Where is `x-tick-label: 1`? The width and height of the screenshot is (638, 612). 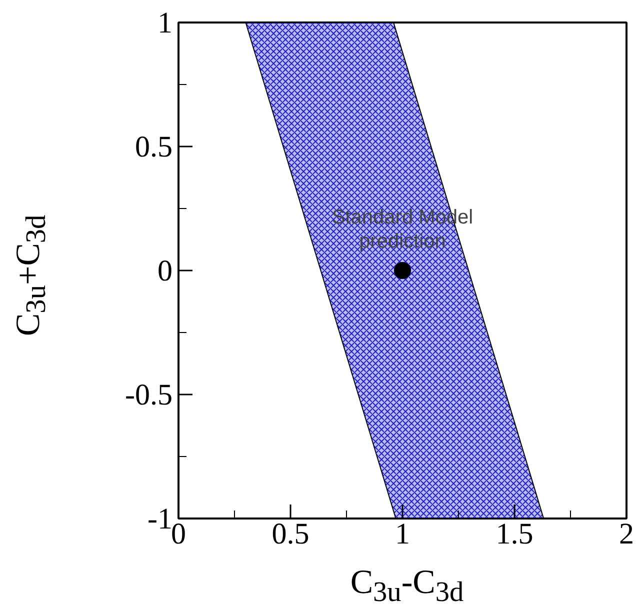 x-tick-label: 1 is located at coordinates (402, 534).